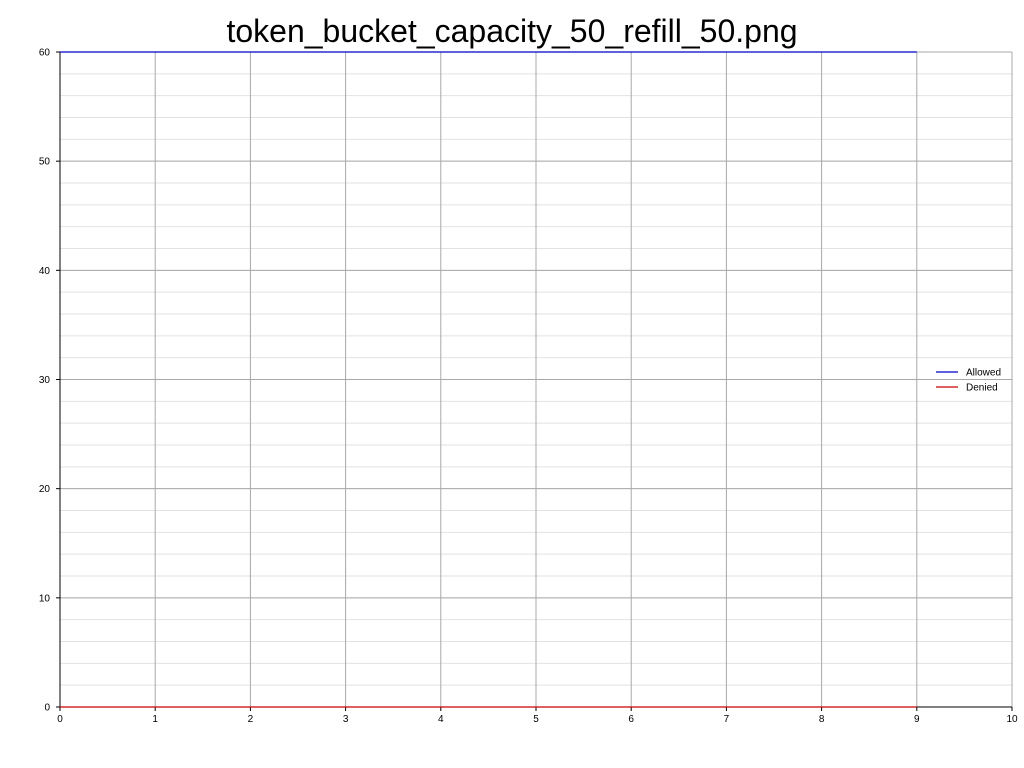 The image size is (1024, 768). What do you see at coordinates (1012, 719) in the screenshot?
I see `x-tick-label: 10` at bounding box center [1012, 719].